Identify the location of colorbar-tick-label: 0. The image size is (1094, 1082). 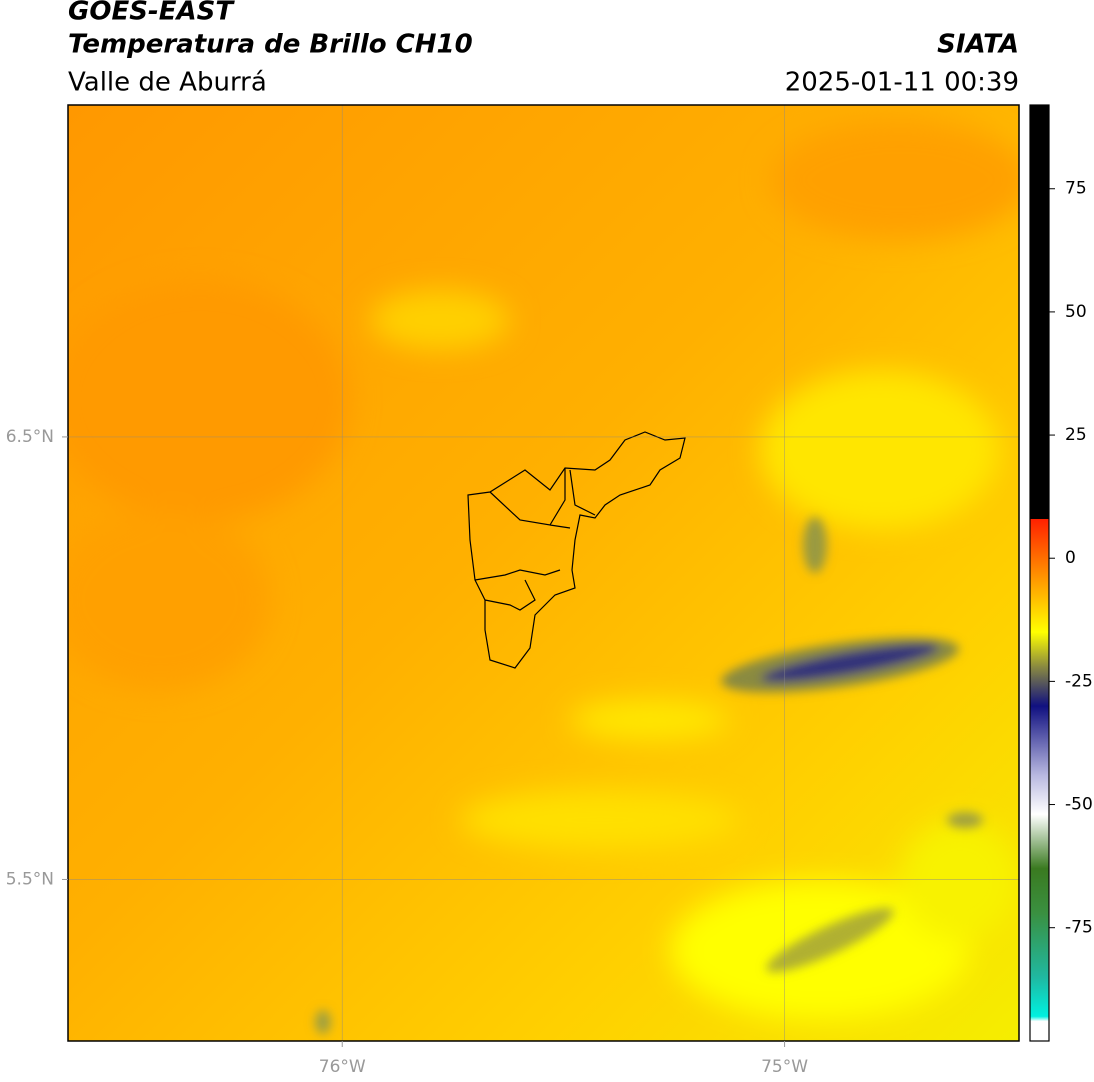
(1070, 558).